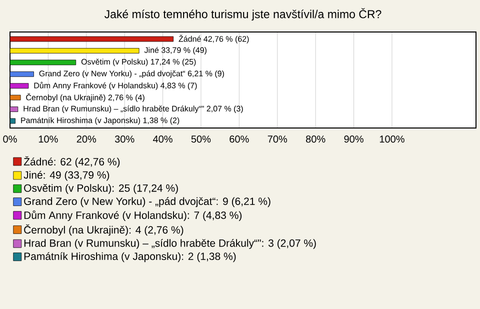  What do you see at coordinates (72, 162) in the screenshot?
I see `legend-label: Žádné: 62 (42,76 %)` at bounding box center [72, 162].